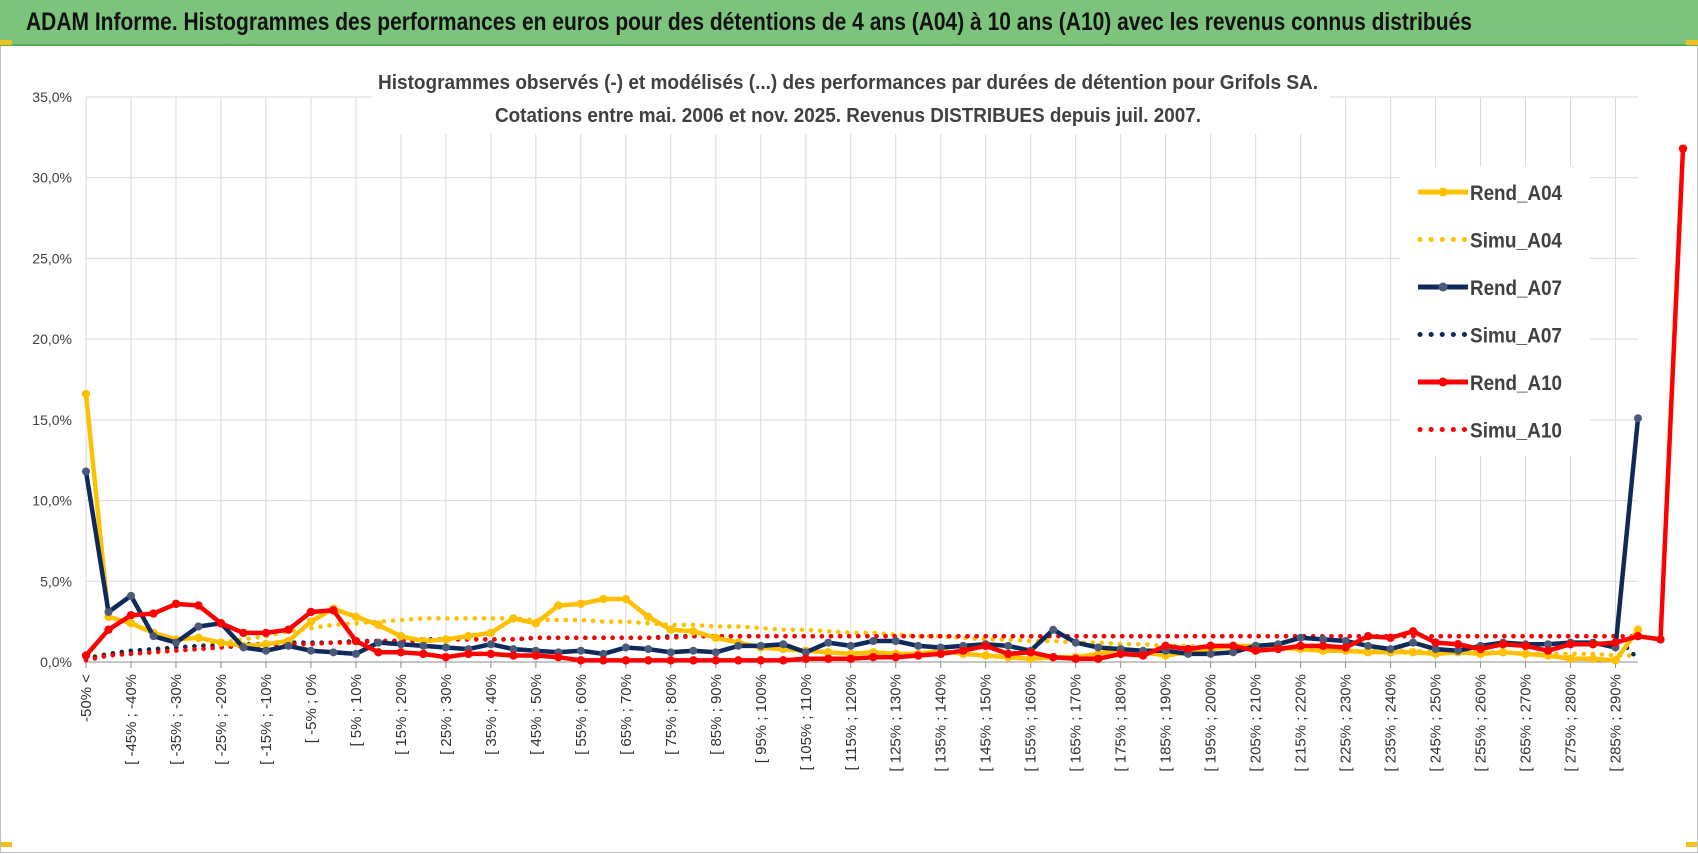  I want to click on x-tick-label: [ 35% ; 40%, so click(491, 714).